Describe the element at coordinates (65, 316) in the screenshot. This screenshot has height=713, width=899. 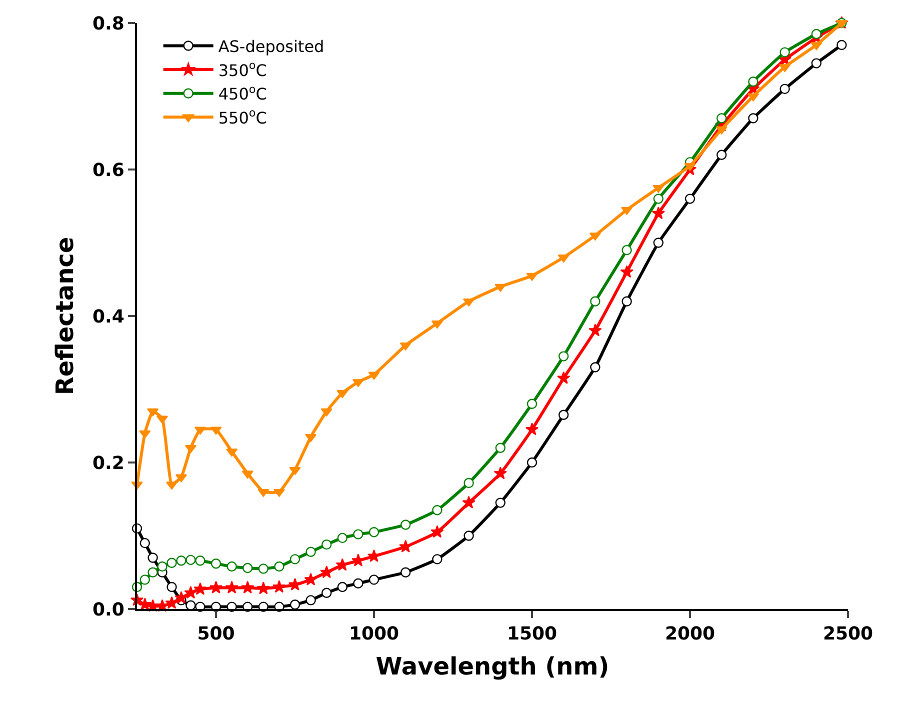
I see `y-axis-title: Reflectance` at that location.